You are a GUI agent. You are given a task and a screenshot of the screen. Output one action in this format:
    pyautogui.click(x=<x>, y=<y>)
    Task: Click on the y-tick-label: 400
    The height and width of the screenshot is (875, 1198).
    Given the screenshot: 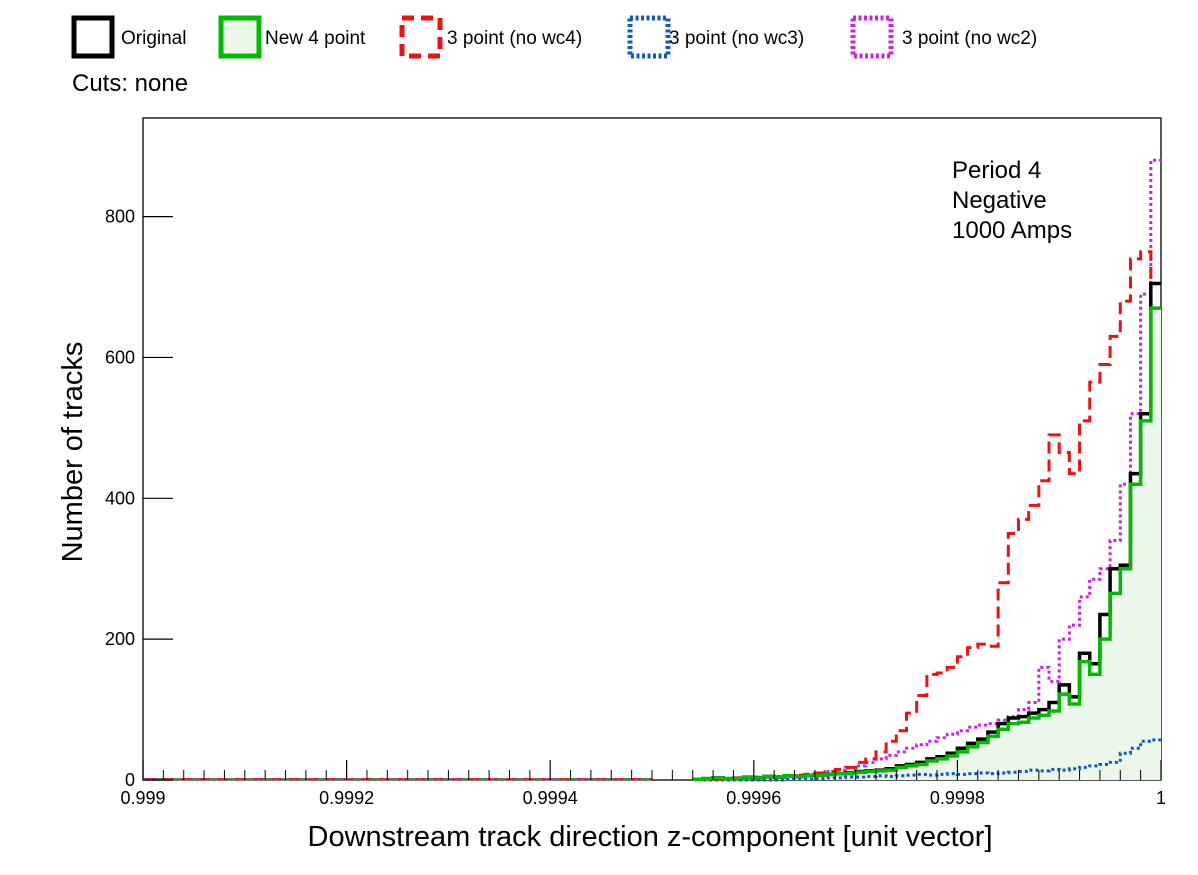 What is the action you would take?
    pyautogui.click(x=120, y=498)
    